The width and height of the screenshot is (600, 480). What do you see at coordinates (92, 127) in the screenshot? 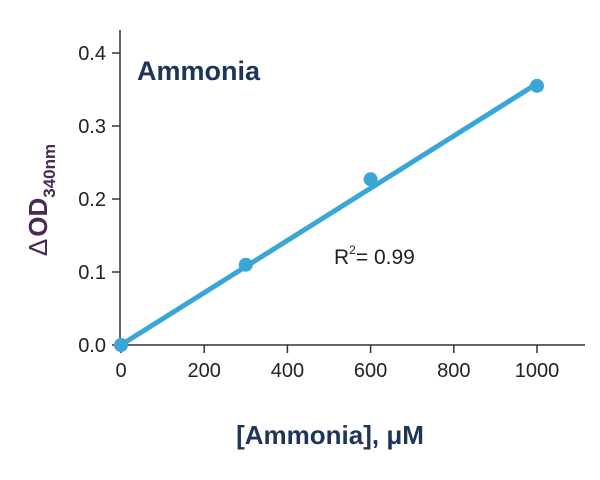
I see `y-tick-label: 0.3` at bounding box center [92, 127].